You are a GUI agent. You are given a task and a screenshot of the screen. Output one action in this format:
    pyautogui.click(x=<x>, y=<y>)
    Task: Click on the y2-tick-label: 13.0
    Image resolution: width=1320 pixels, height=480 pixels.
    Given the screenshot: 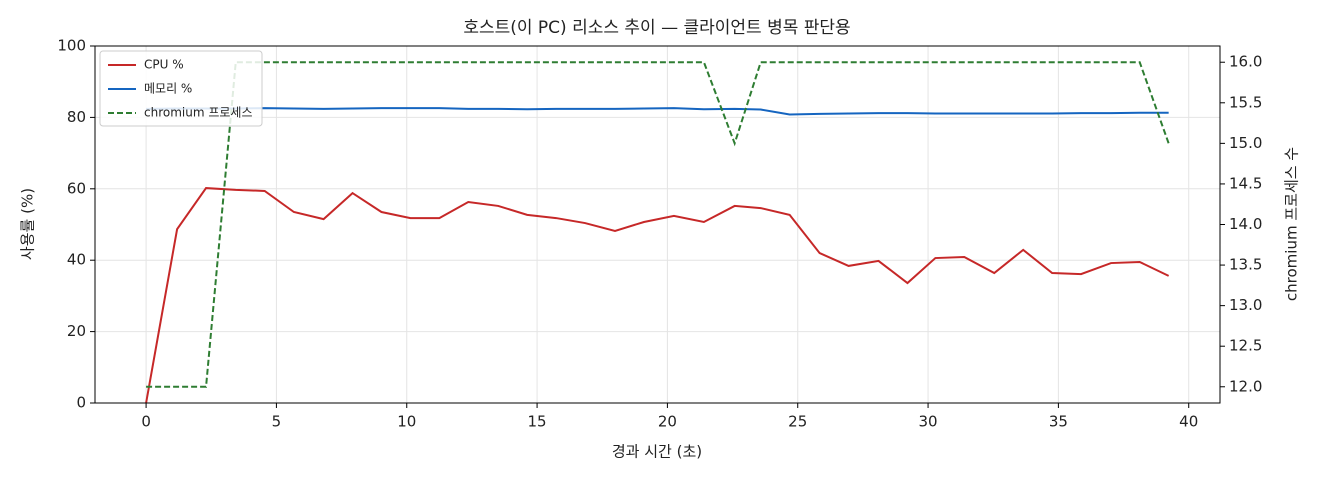 What is the action you would take?
    pyautogui.click(x=1245, y=305)
    